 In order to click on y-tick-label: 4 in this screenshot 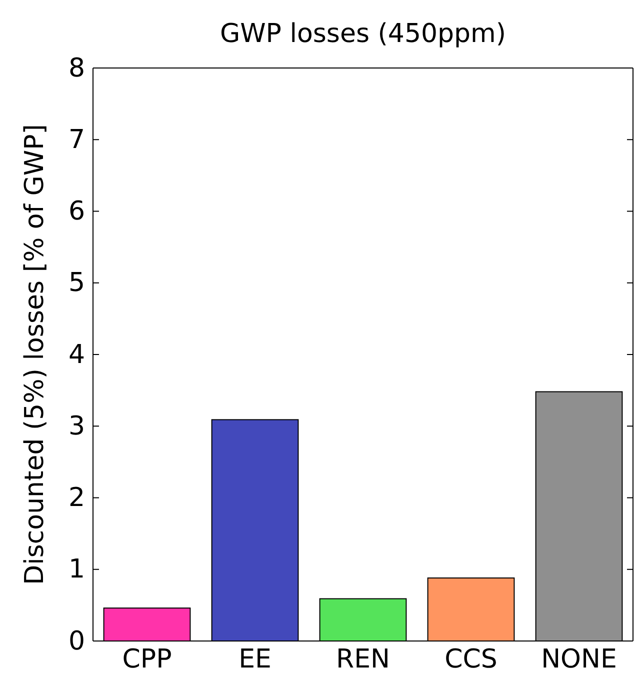, I will do `click(76, 355)`.